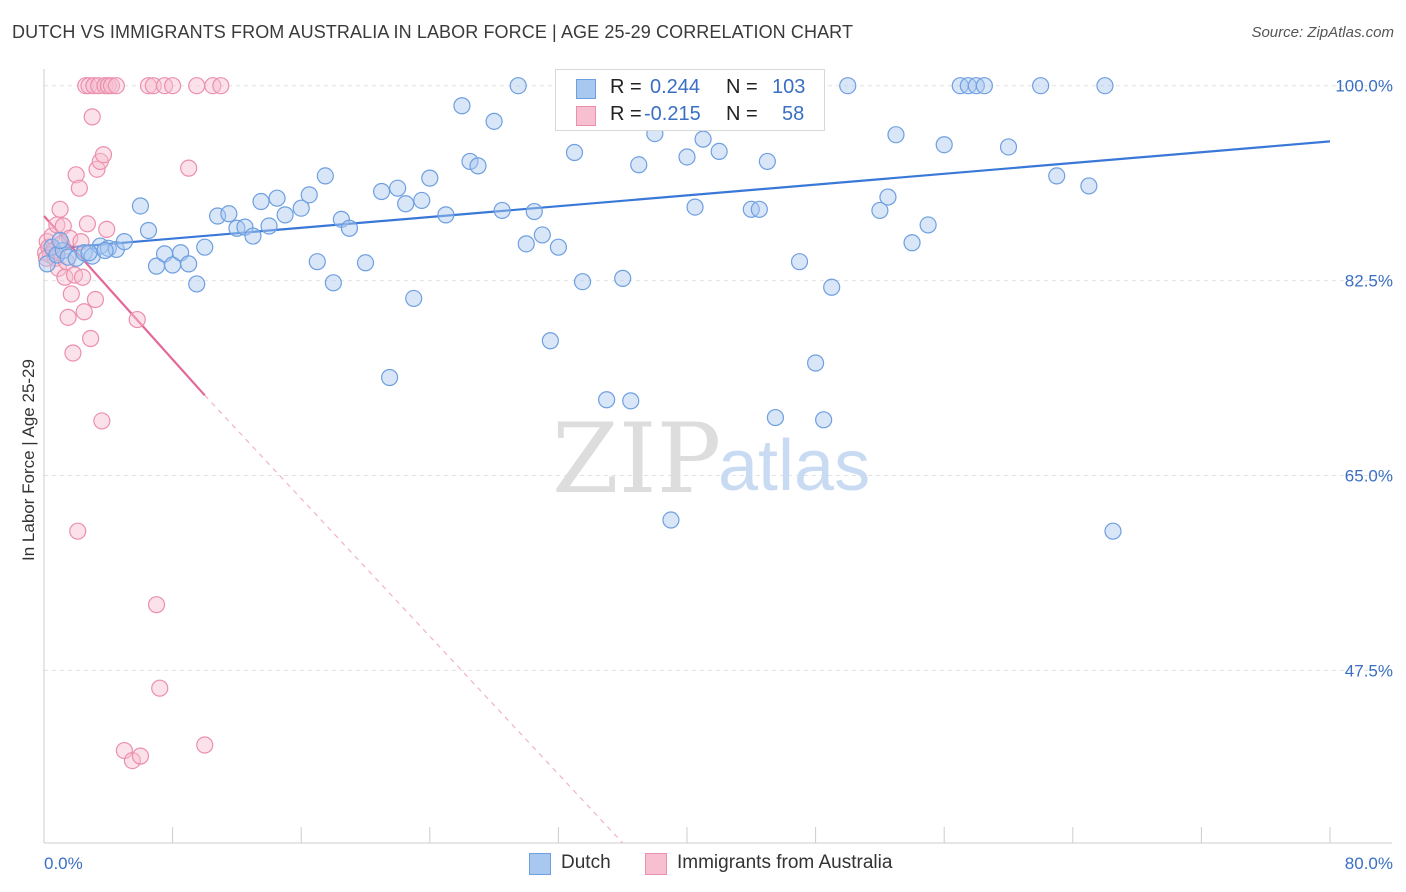  I want to click on points-immigrants-from-australia, so click(133, 423).